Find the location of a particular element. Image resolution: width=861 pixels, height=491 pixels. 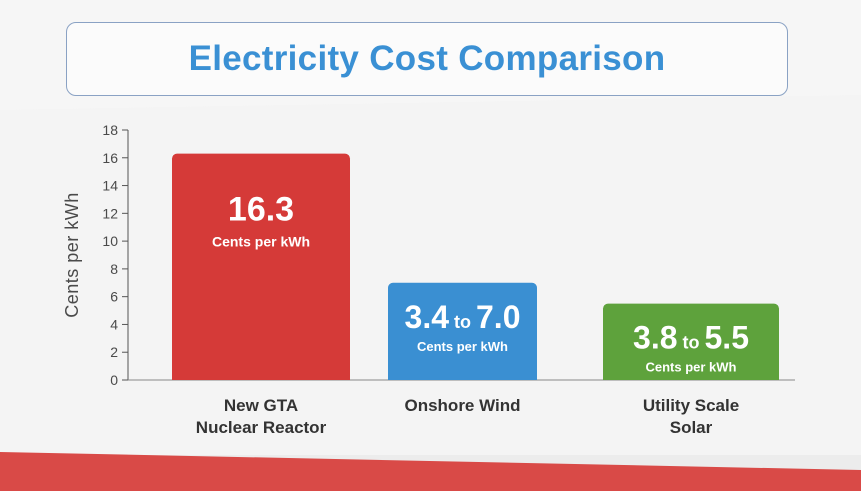

title-box: Electricity Cost Comparison is located at coordinates (427, 59).